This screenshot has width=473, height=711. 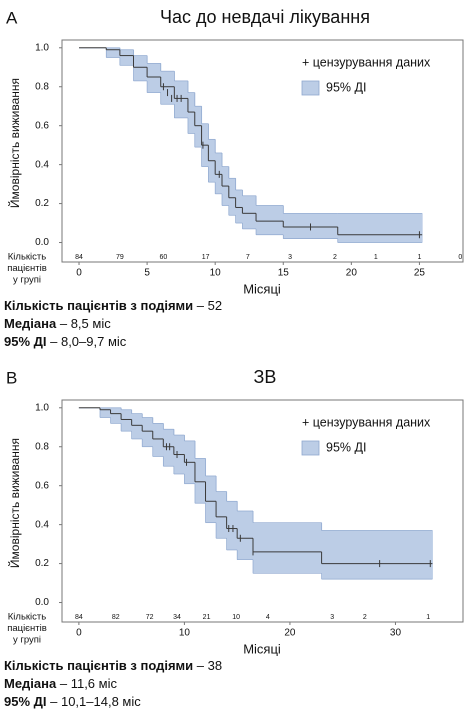 What do you see at coordinates (87, 341) in the screenshot?
I see `summary-note-value: – 8,0–9,7 міс` at bounding box center [87, 341].